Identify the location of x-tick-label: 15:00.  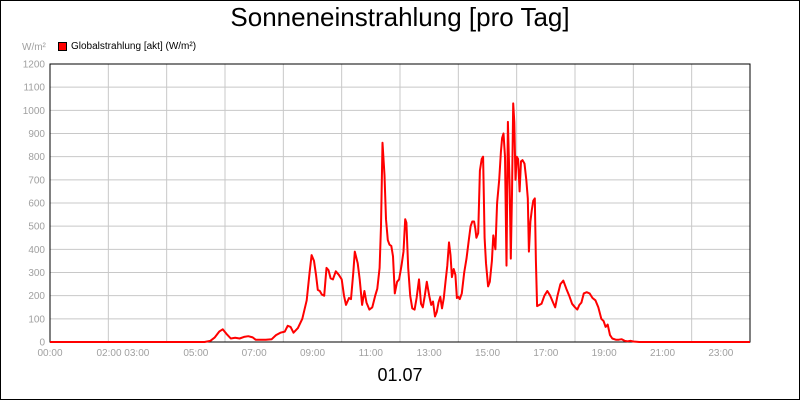
(487, 353).